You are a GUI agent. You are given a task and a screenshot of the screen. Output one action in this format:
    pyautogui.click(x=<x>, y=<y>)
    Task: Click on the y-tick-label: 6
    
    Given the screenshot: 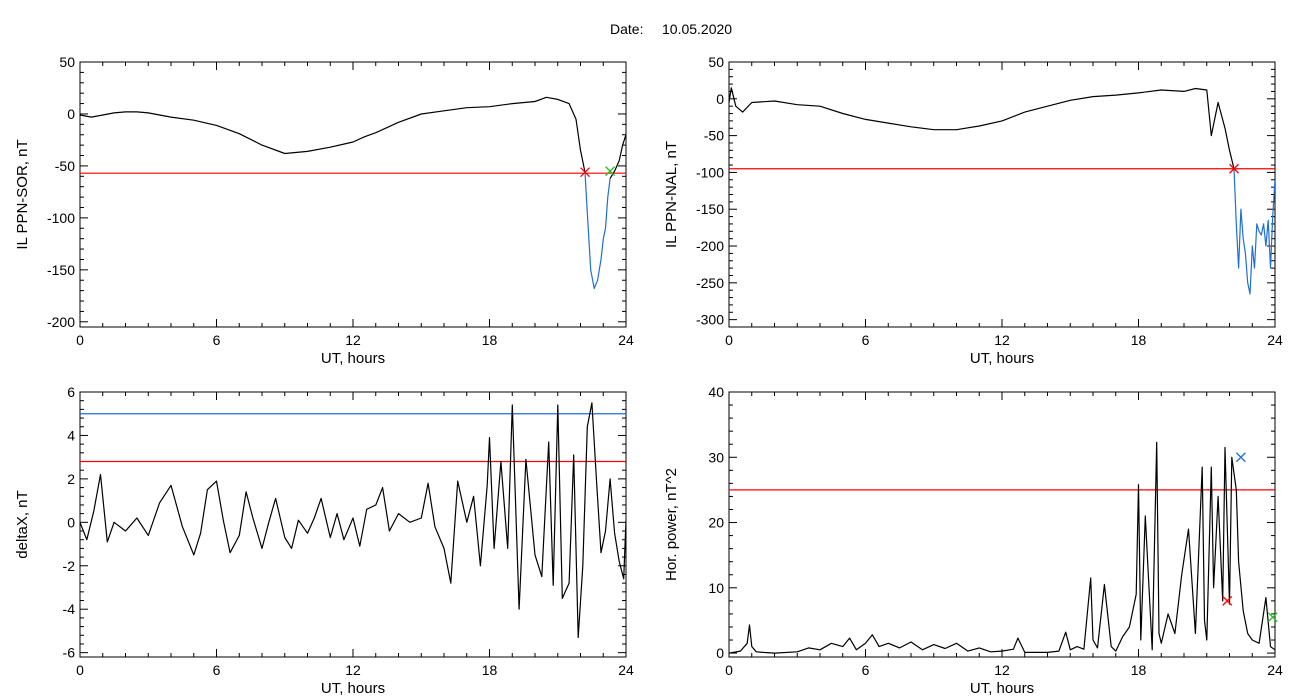 What is the action you would take?
    pyautogui.click(x=71, y=392)
    